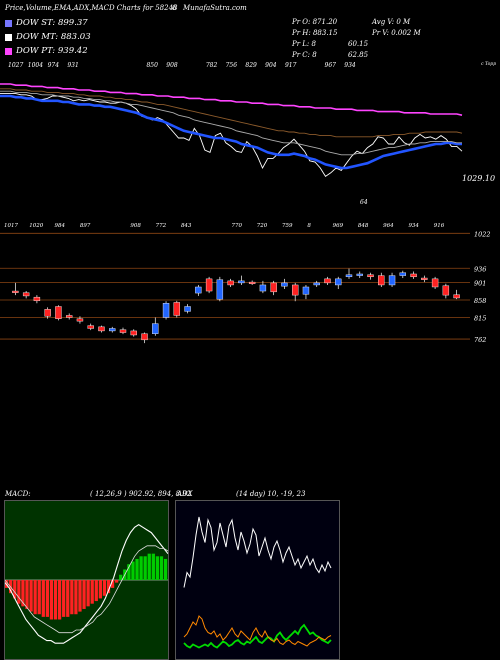  What do you see at coordinates (85, 226) in the screenshot?
I see `price-top-label: 897` at bounding box center [85, 226].